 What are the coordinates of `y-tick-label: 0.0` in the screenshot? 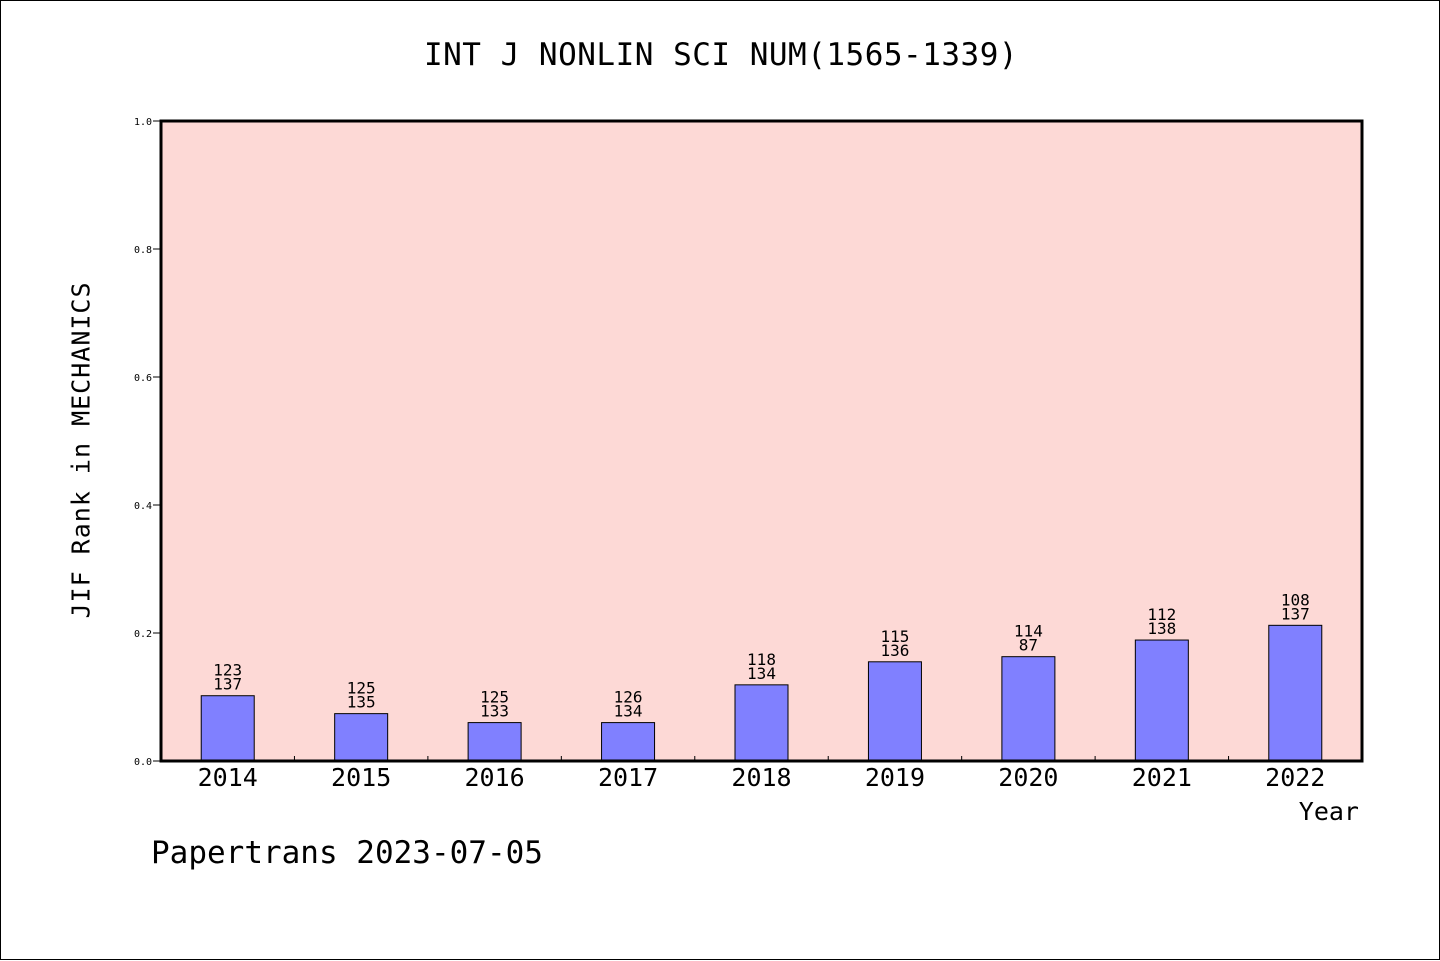 It's located at (143, 762).